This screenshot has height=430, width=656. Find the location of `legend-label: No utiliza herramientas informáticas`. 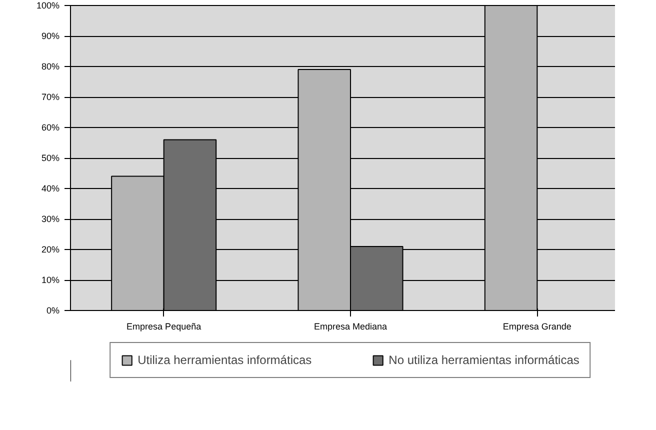

legend-label: No utiliza herramientas informáticas is located at coordinates (484, 360).